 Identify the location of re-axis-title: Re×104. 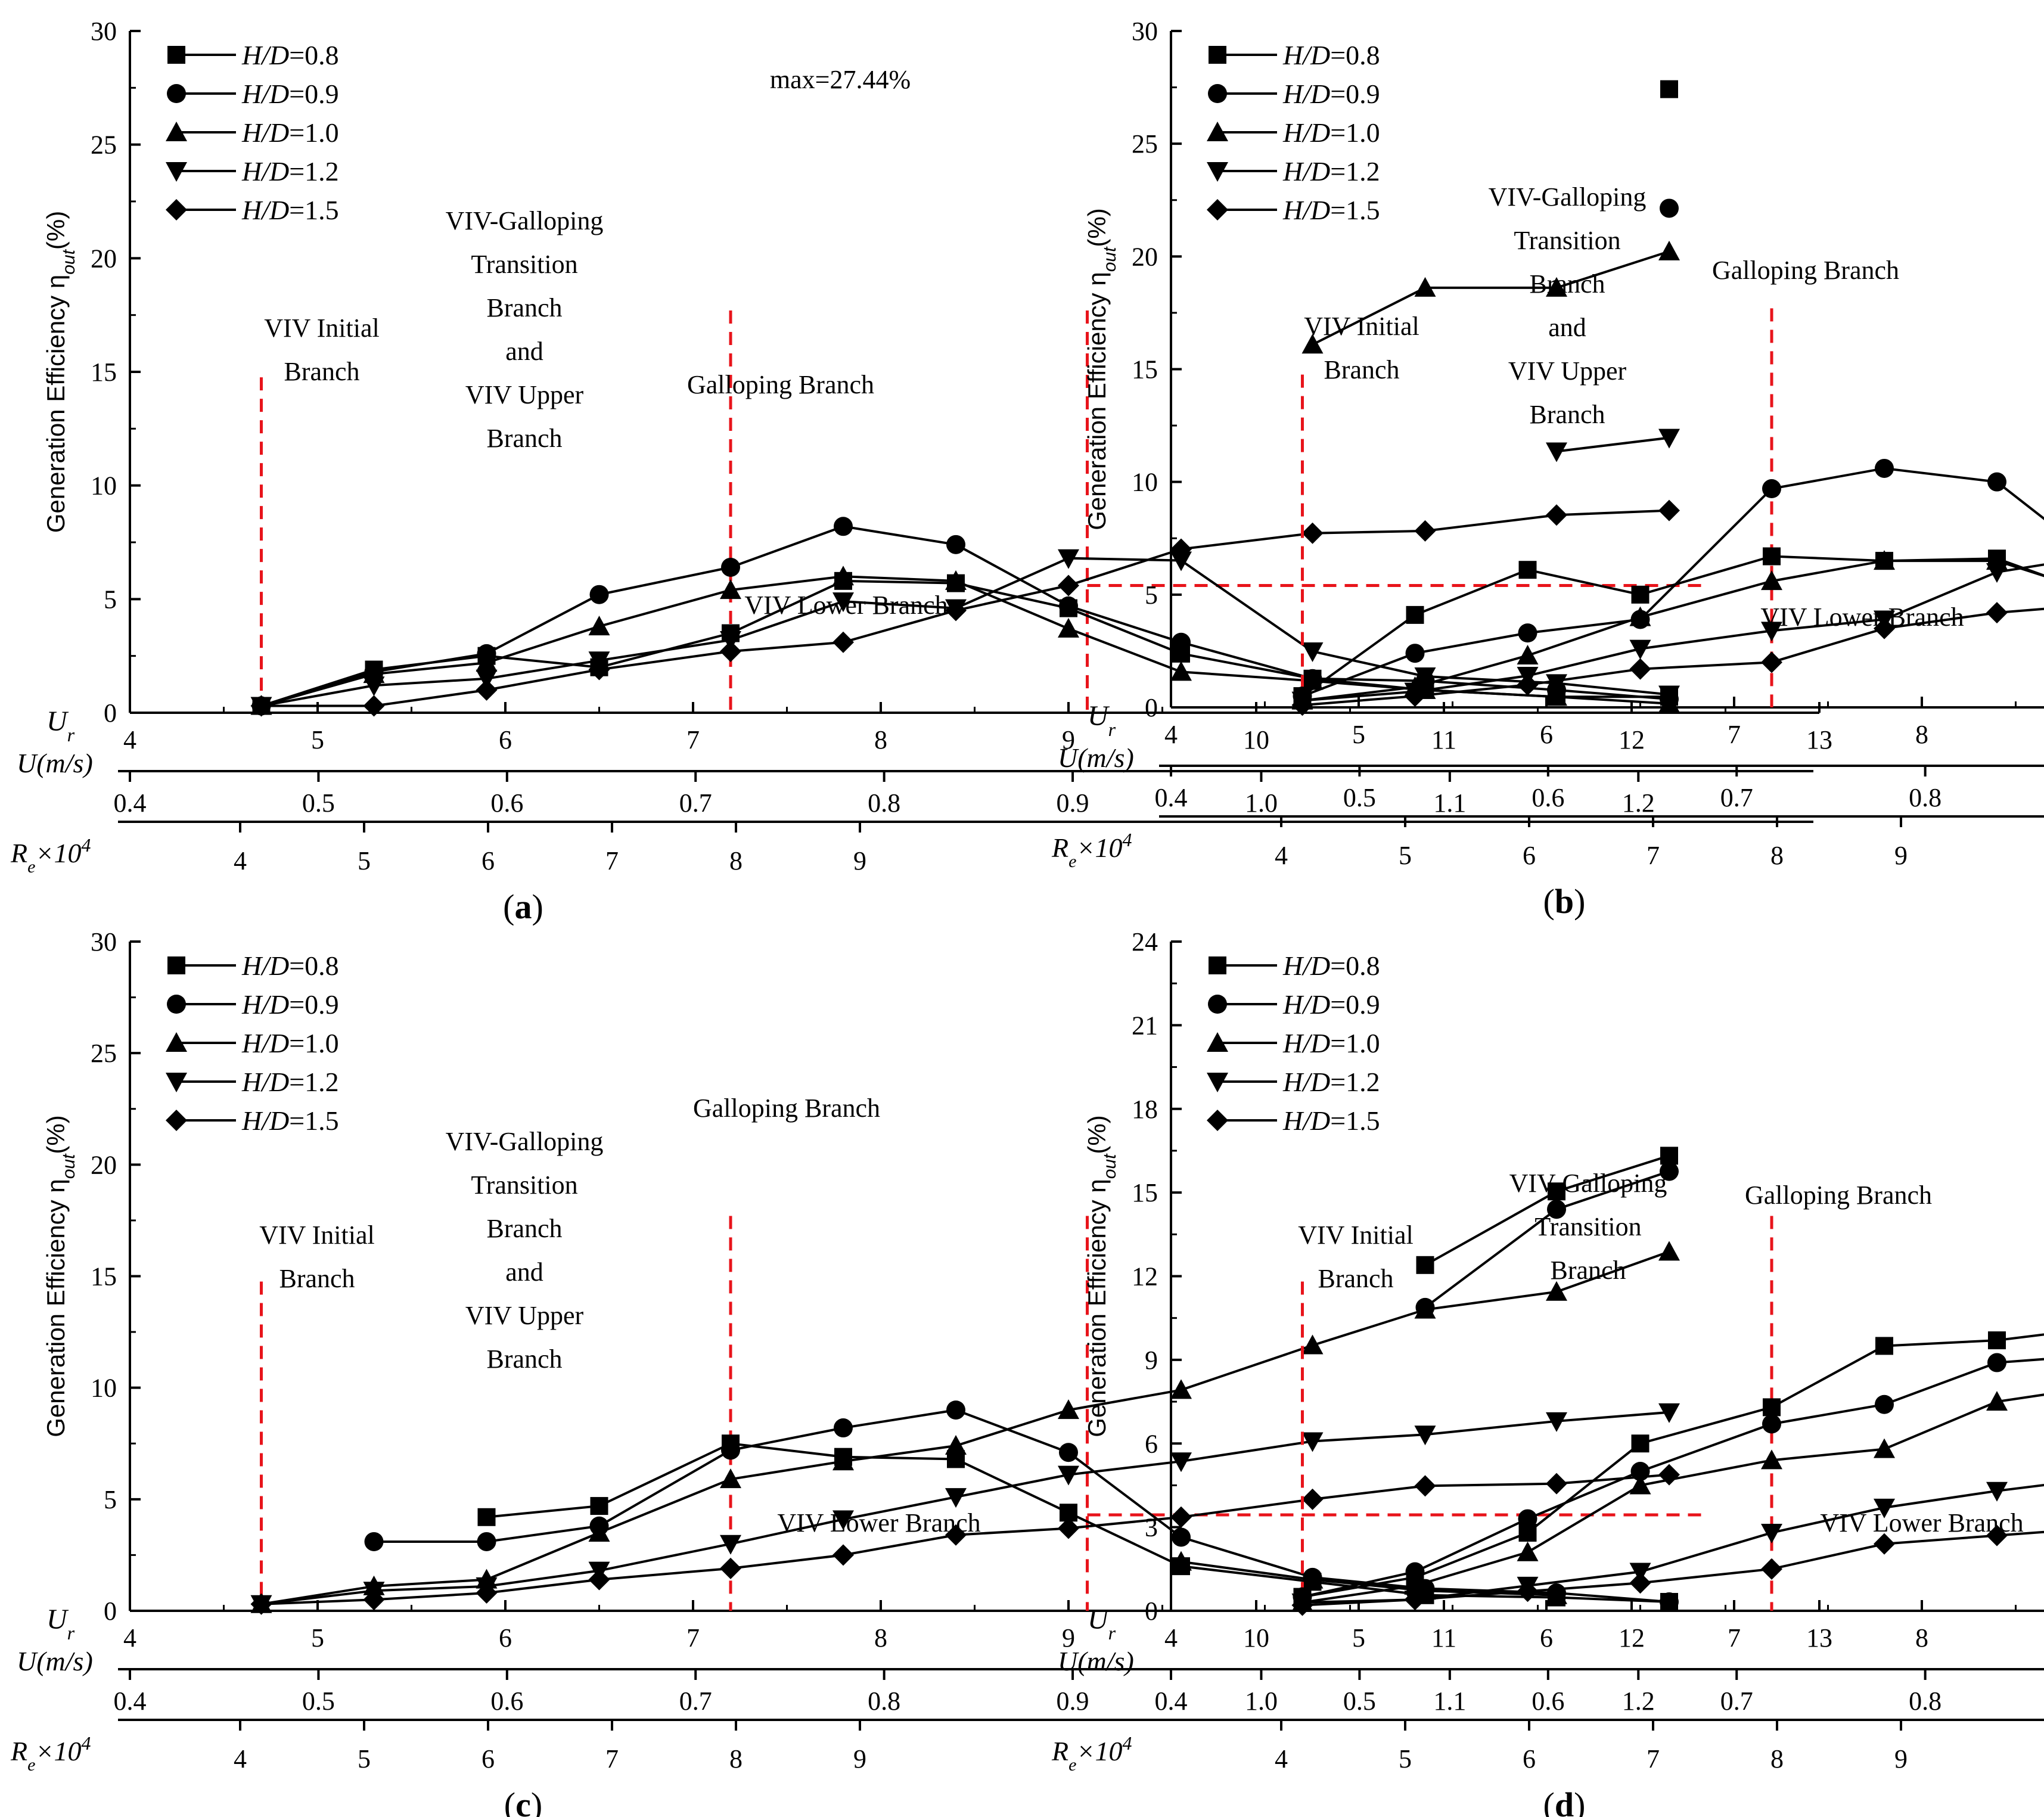
(50, 855).